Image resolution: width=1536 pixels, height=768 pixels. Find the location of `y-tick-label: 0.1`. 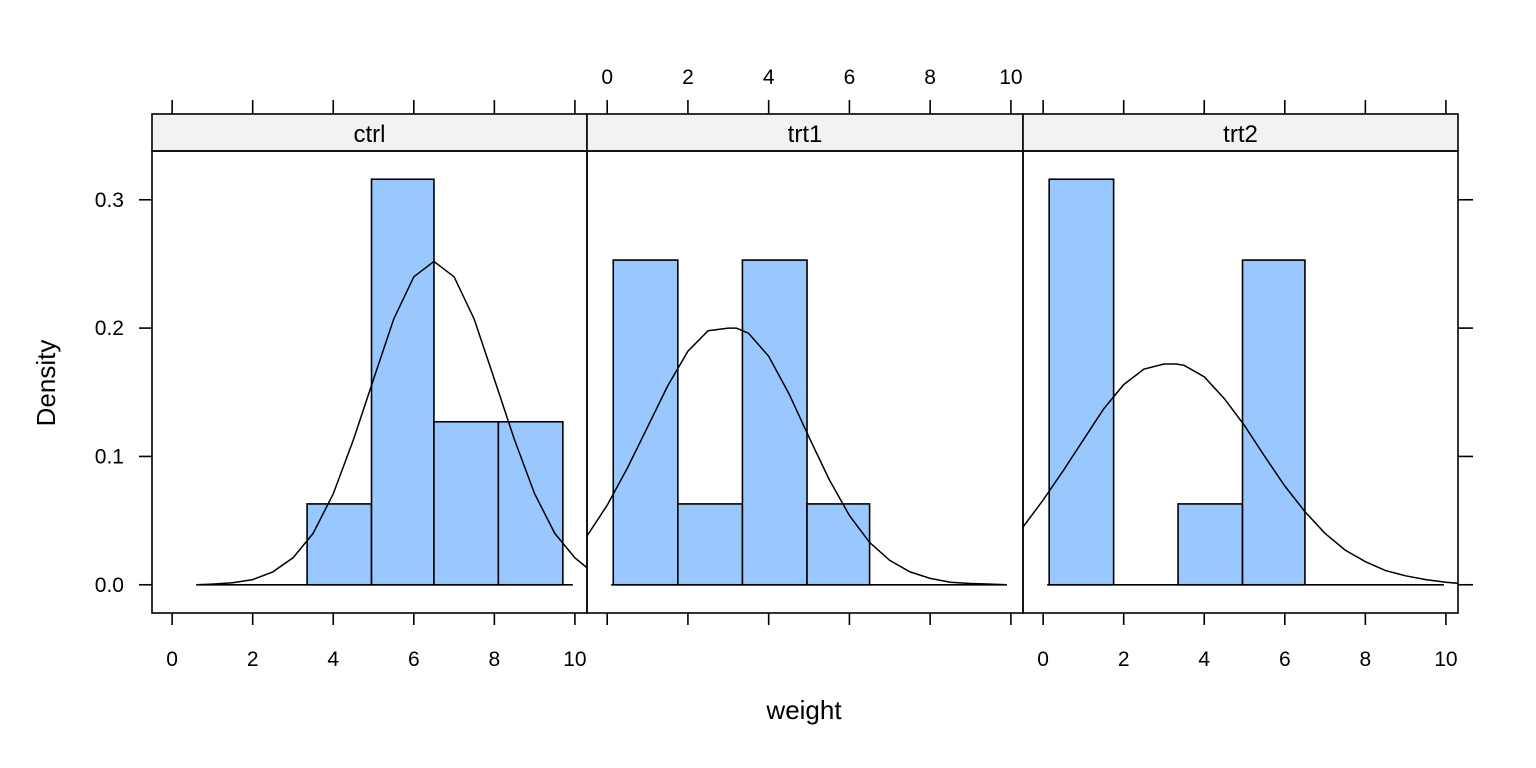

y-tick-label: 0.1 is located at coordinates (109, 456).